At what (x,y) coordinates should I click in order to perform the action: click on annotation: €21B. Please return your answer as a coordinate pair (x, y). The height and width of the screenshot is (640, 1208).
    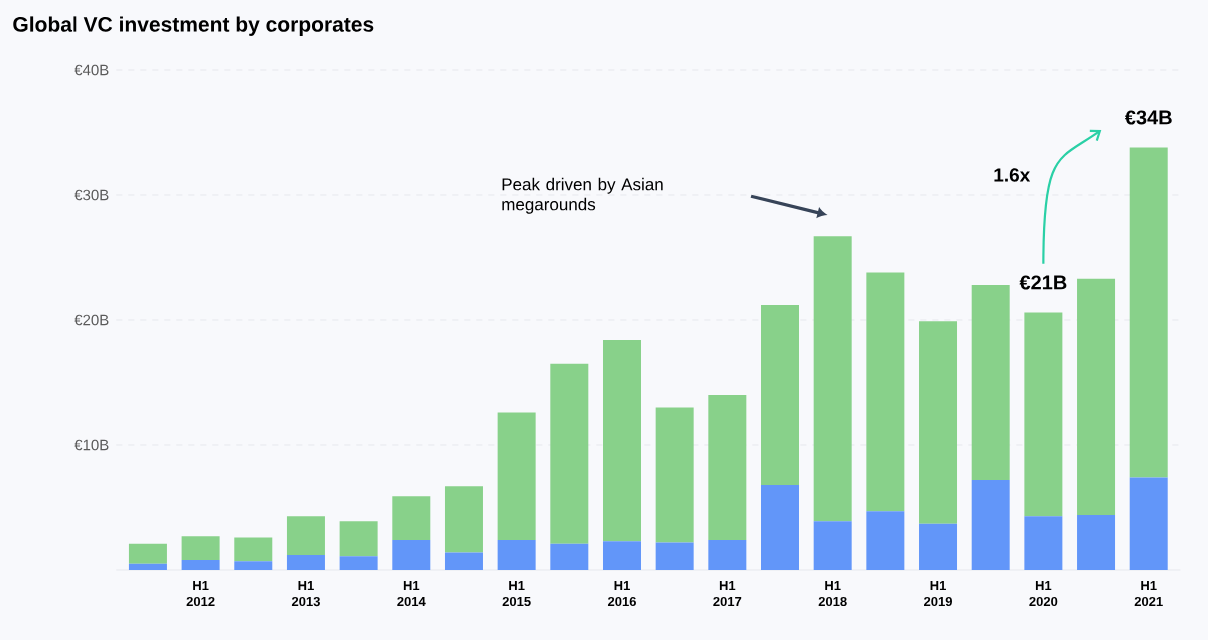
    Looking at the image, I should click on (1043, 282).